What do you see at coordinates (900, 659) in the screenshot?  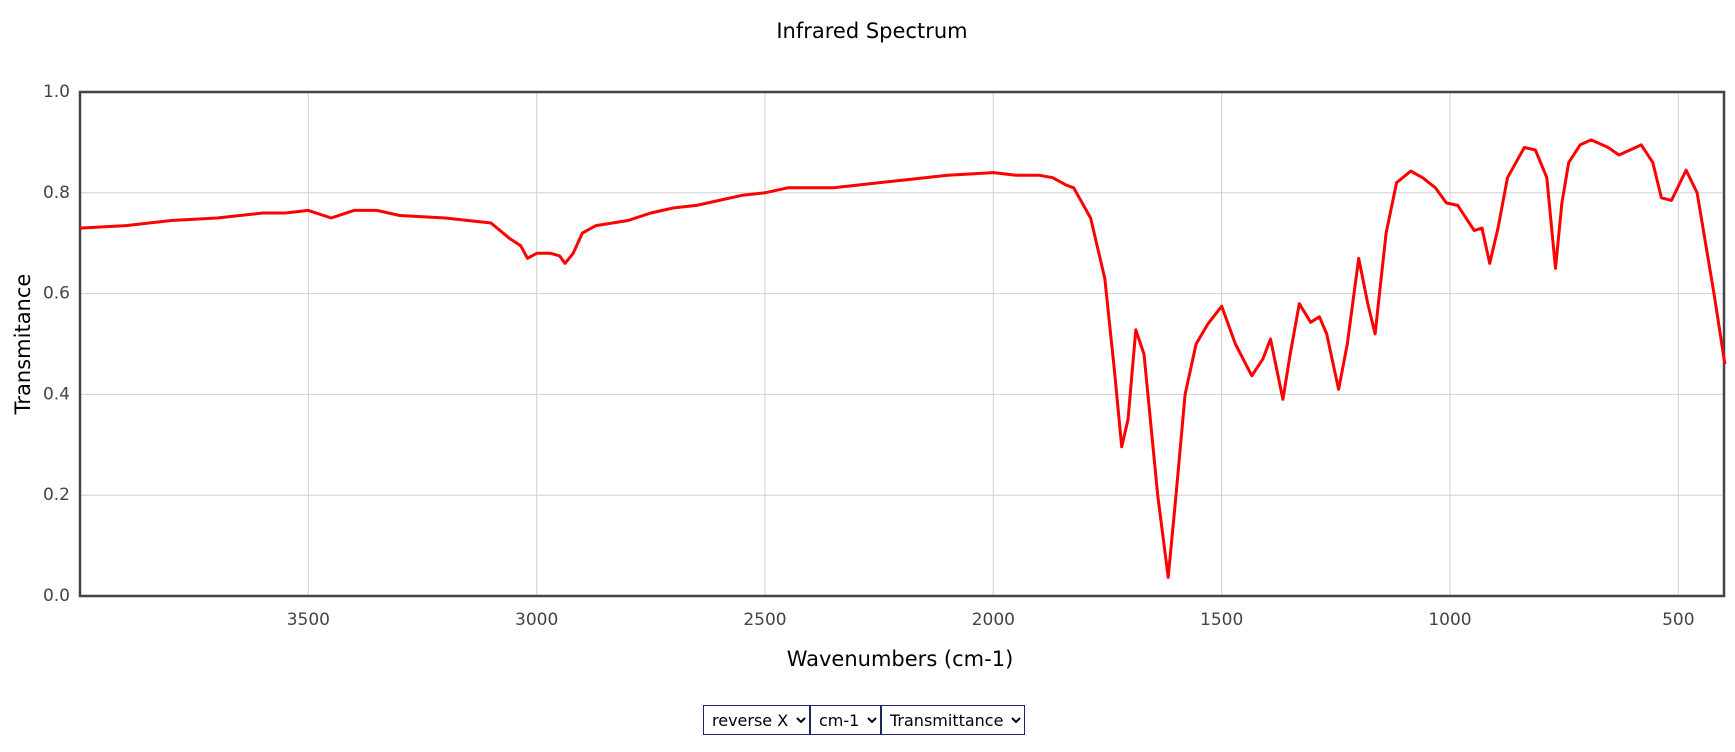 I see `x-axis-label: Wavenumbers (cm-1)` at bounding box center [900, 659].